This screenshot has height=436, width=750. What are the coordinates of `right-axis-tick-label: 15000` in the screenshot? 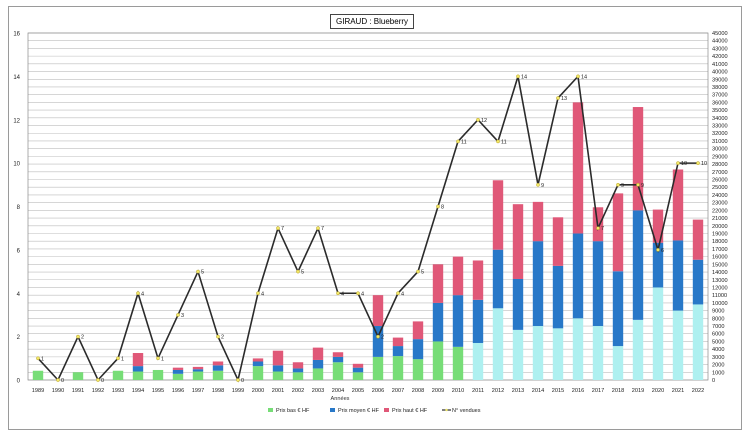 It's located at (720, 265).